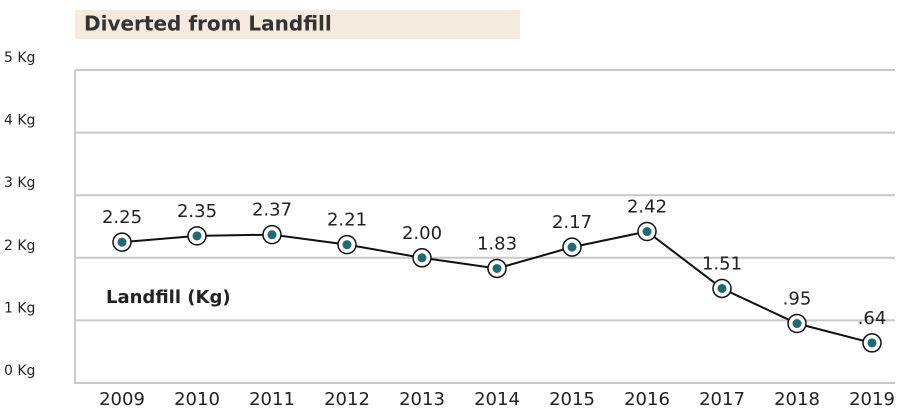 The image size is (909, 412). Describe the element at coordinates (19, 246) in the screenshot. I see `y-tick-label: 2 Kg` at that location.